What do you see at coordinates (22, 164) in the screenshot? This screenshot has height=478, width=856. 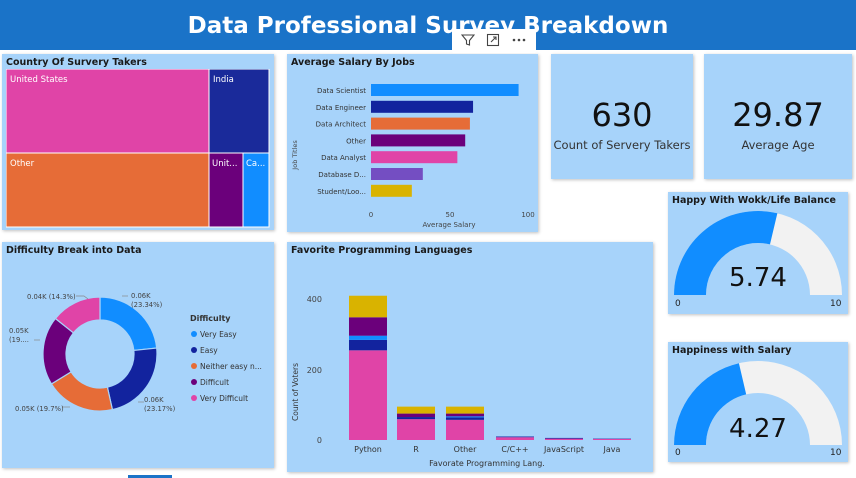 I see `treemap-label-other: Other` at bounding box center [22, 164].